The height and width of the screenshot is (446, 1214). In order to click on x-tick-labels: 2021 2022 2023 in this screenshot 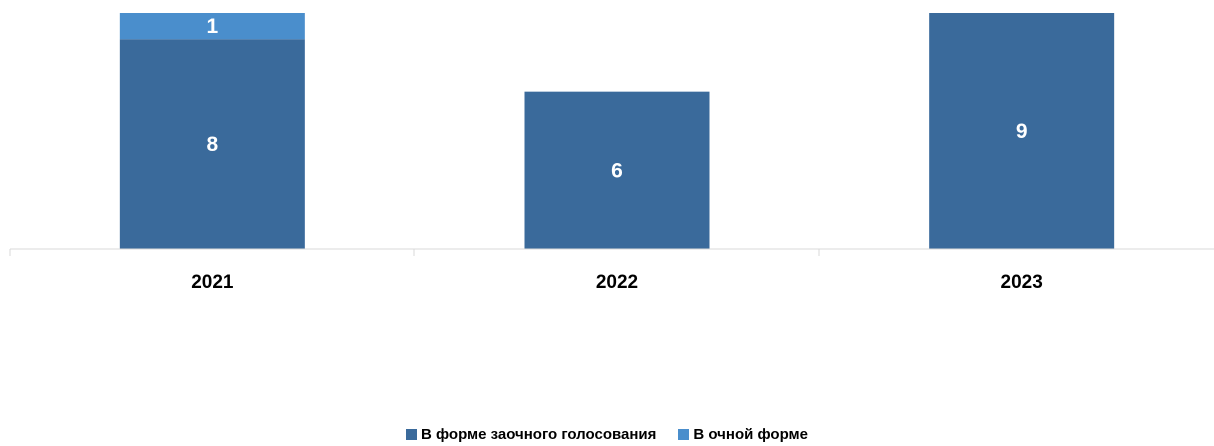, I will do `click(617, 282)`.